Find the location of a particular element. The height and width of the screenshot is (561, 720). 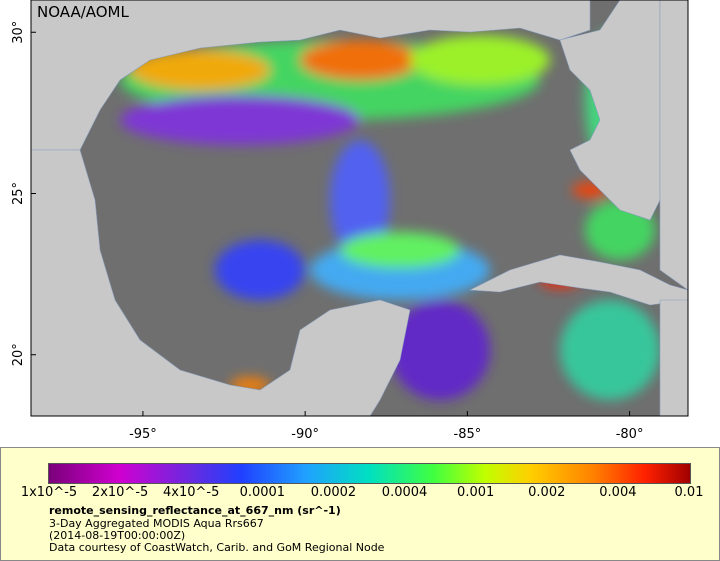

colorbar-label: 0.0001 is located at coordinates (262, 492).